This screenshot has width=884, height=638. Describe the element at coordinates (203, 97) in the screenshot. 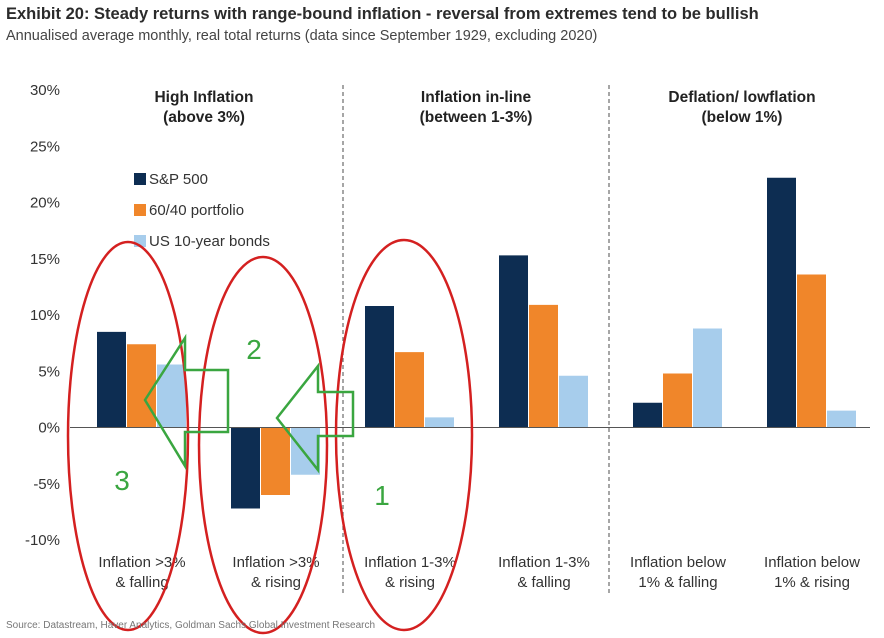

I see `group-label: High Inflation` at that location.